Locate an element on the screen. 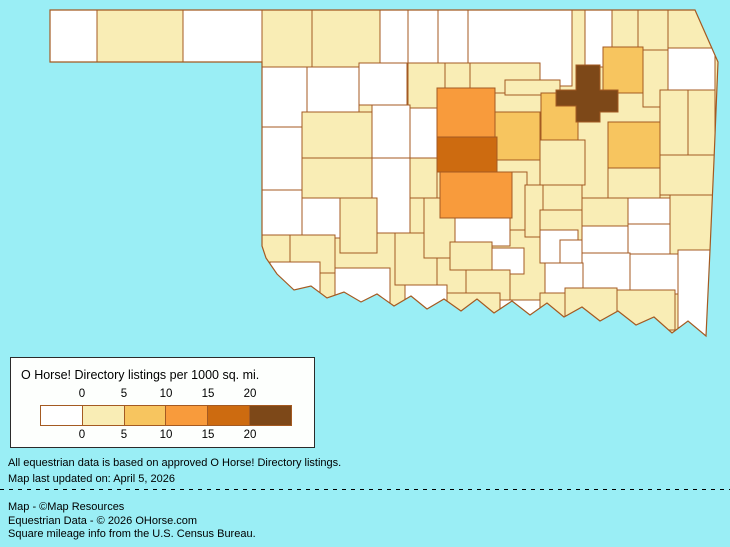 Image resolution: width=730 pixels, height=547 pixels. county-grant is located at coordinates (423, 37).